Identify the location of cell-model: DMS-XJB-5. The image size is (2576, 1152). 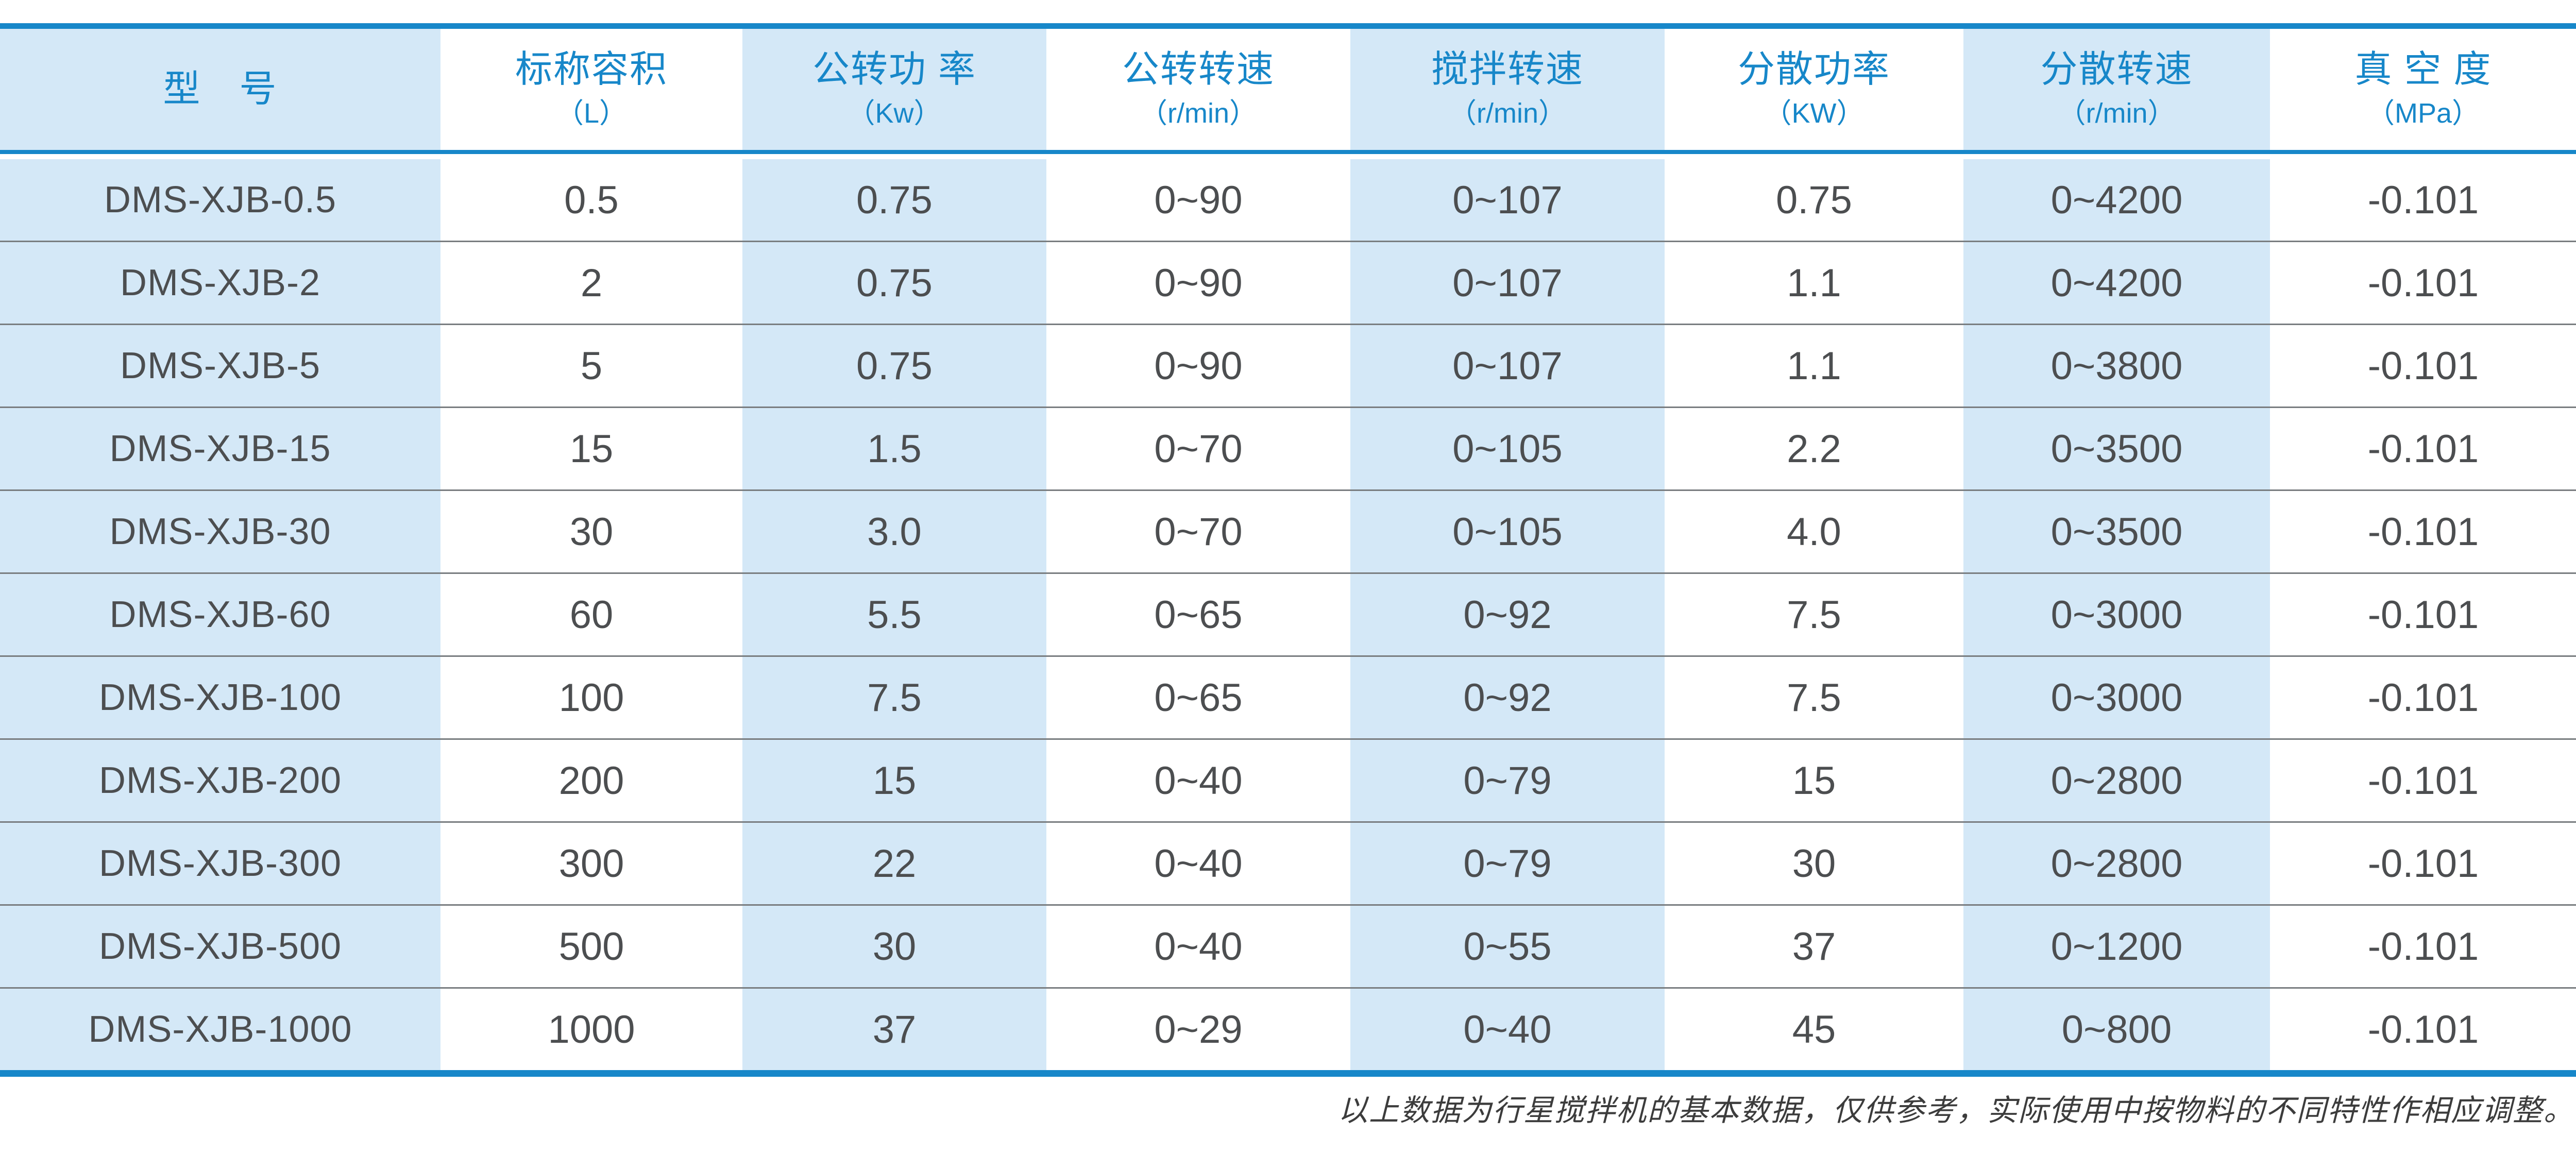
(220, 366).